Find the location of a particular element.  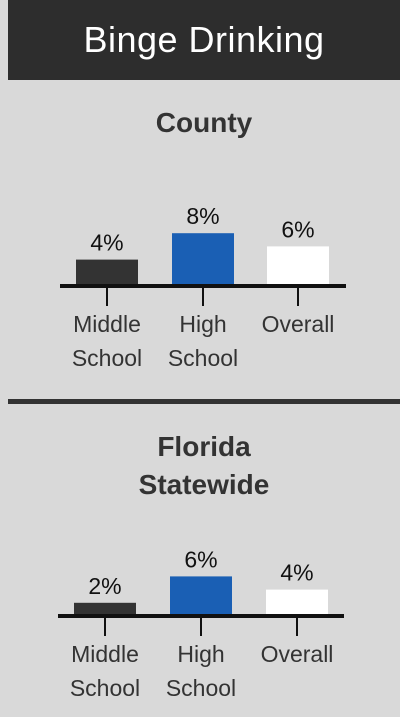

statewide-chart-title-line-1: Florida is located at coordinates (204, 446).